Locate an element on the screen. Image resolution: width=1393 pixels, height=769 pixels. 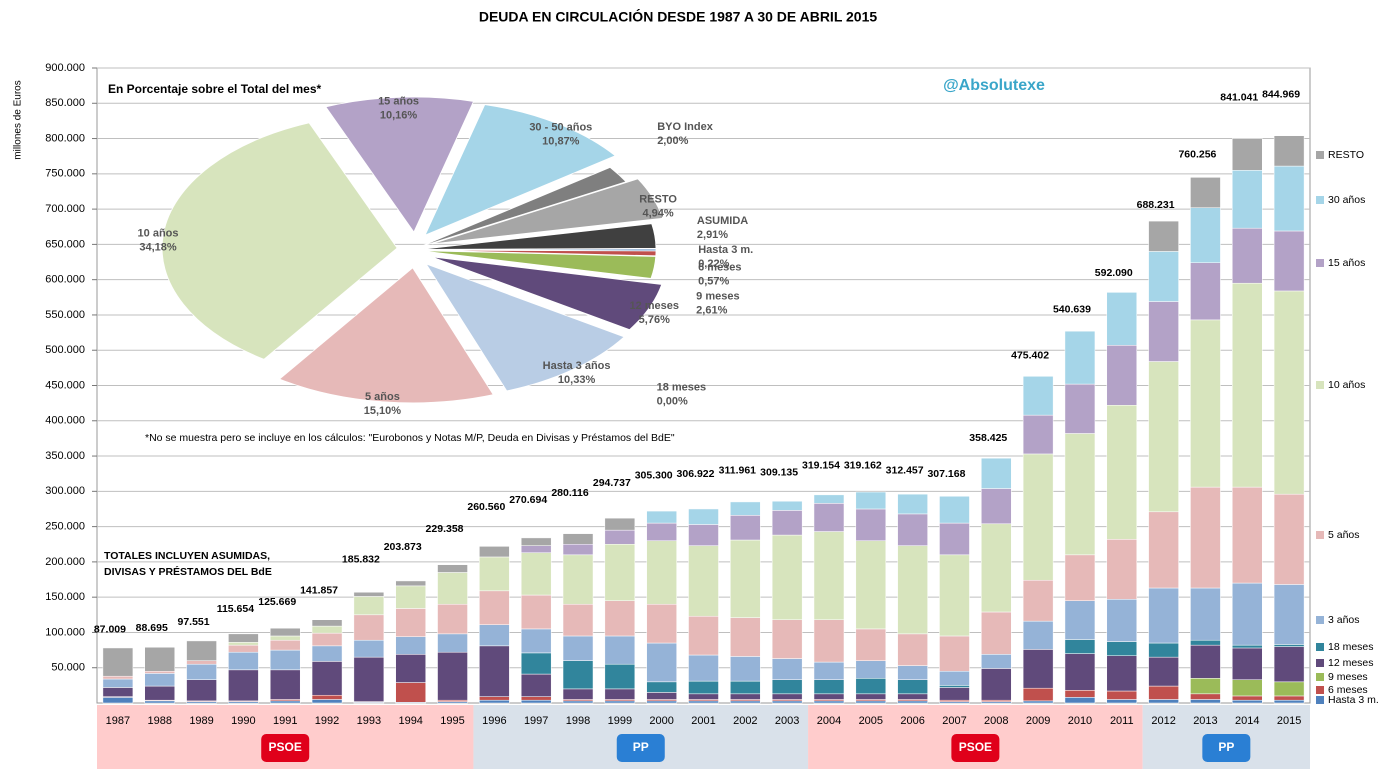
x-tick-label: 2012 is located at coordinates (1163, 721).